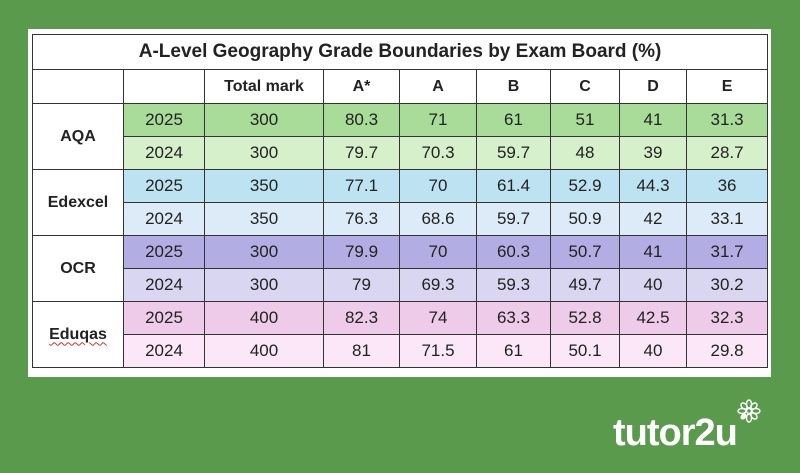 This screenshot has height=473, width=800. I want to click on flower-icon, so click(749, 411).